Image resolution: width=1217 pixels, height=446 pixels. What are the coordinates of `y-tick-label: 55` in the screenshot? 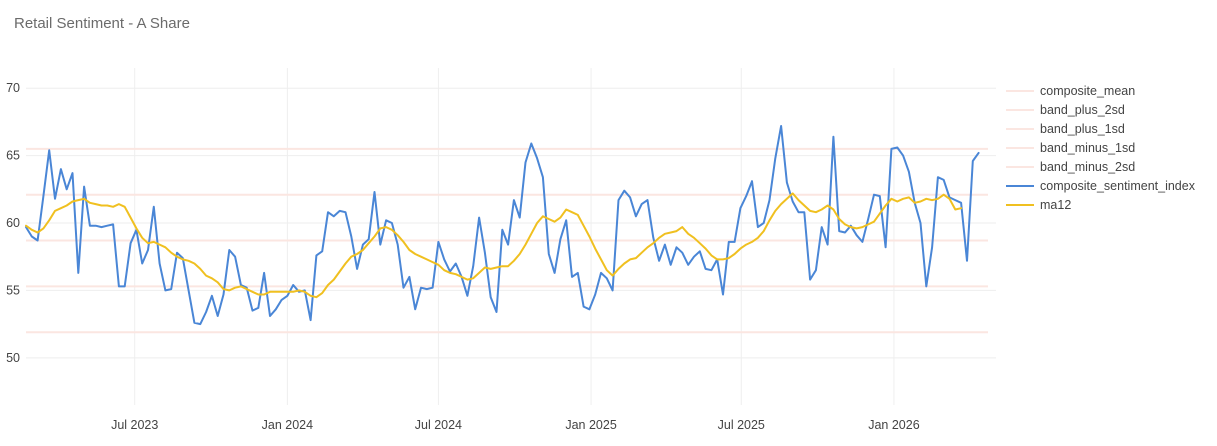 It's located at (13, 290).